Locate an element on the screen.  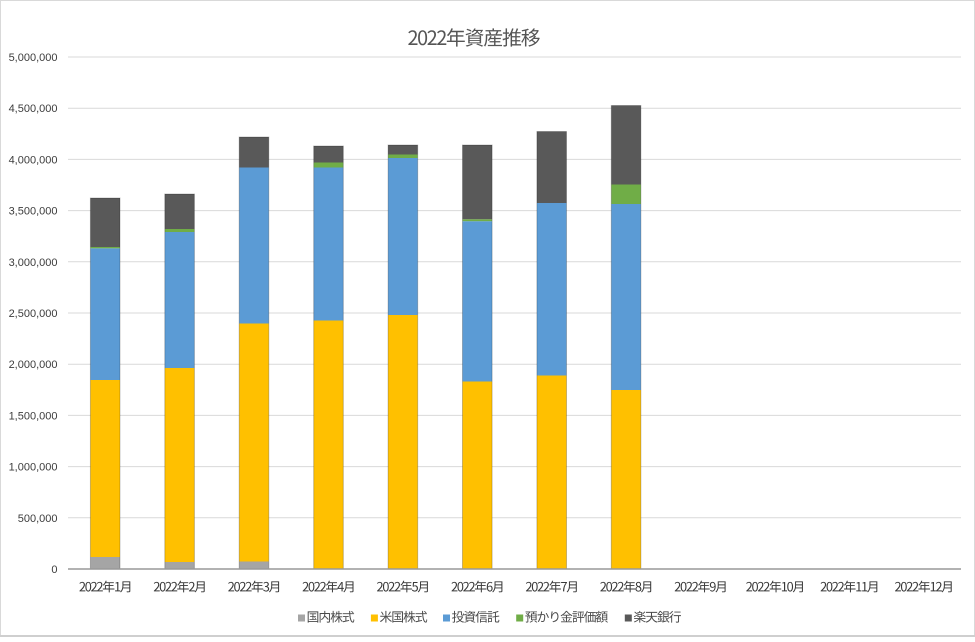
svg-text: 3,500,000 is located at coordinates (33, 212).